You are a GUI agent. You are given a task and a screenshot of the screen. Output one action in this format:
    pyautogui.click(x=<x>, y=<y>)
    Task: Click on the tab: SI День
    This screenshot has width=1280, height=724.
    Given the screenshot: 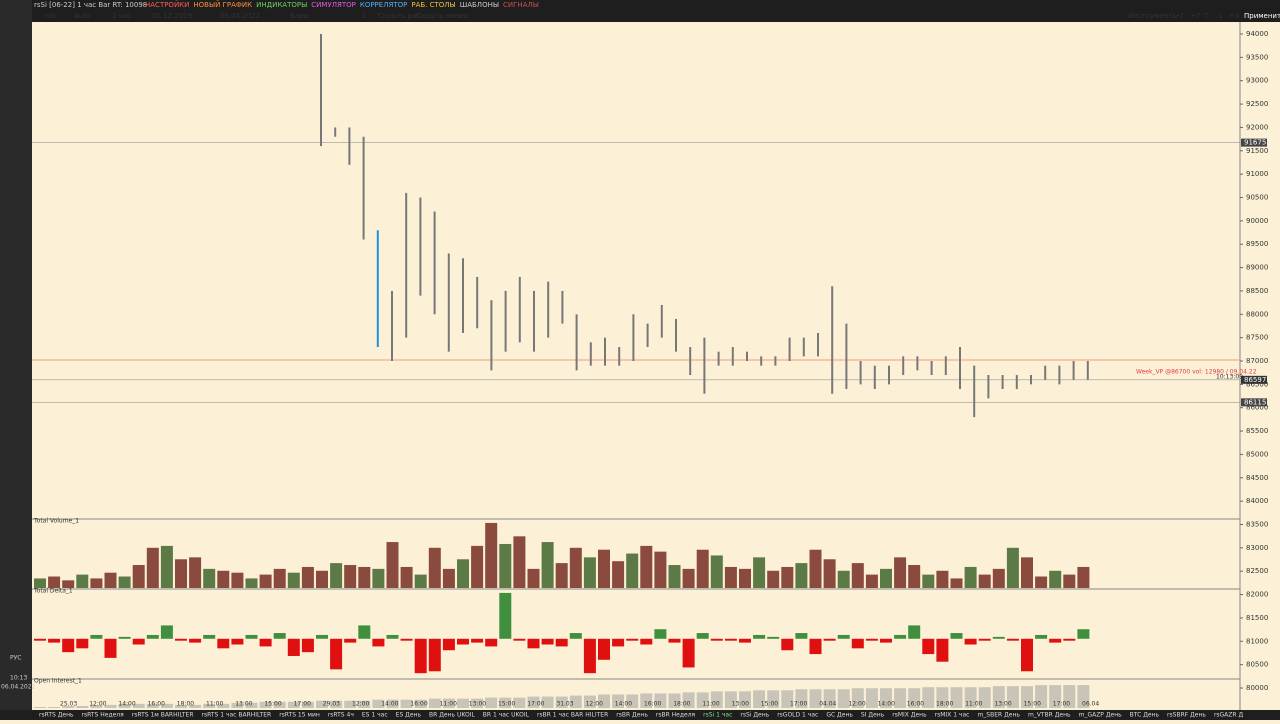 What is the action you would take?
    pyautogui.click(x=873, y=715)
    